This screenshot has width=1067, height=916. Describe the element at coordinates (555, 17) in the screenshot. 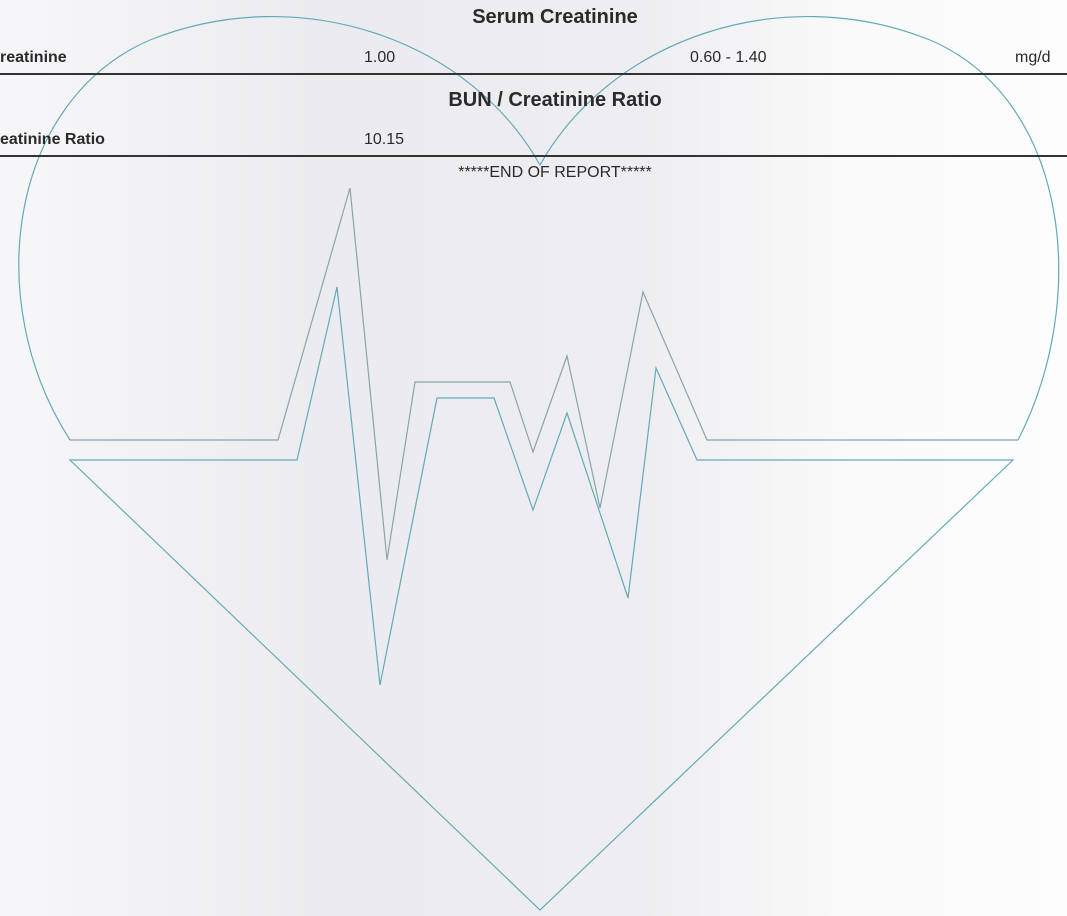

I see `section-title: Serum Creatinine` at that location.